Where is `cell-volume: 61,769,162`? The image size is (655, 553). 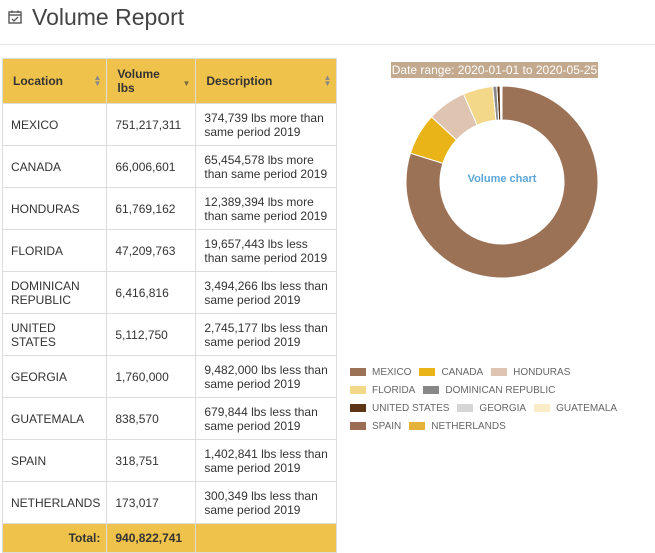
cell-volume: 61,769,162 is located at coordinates (151, 208).